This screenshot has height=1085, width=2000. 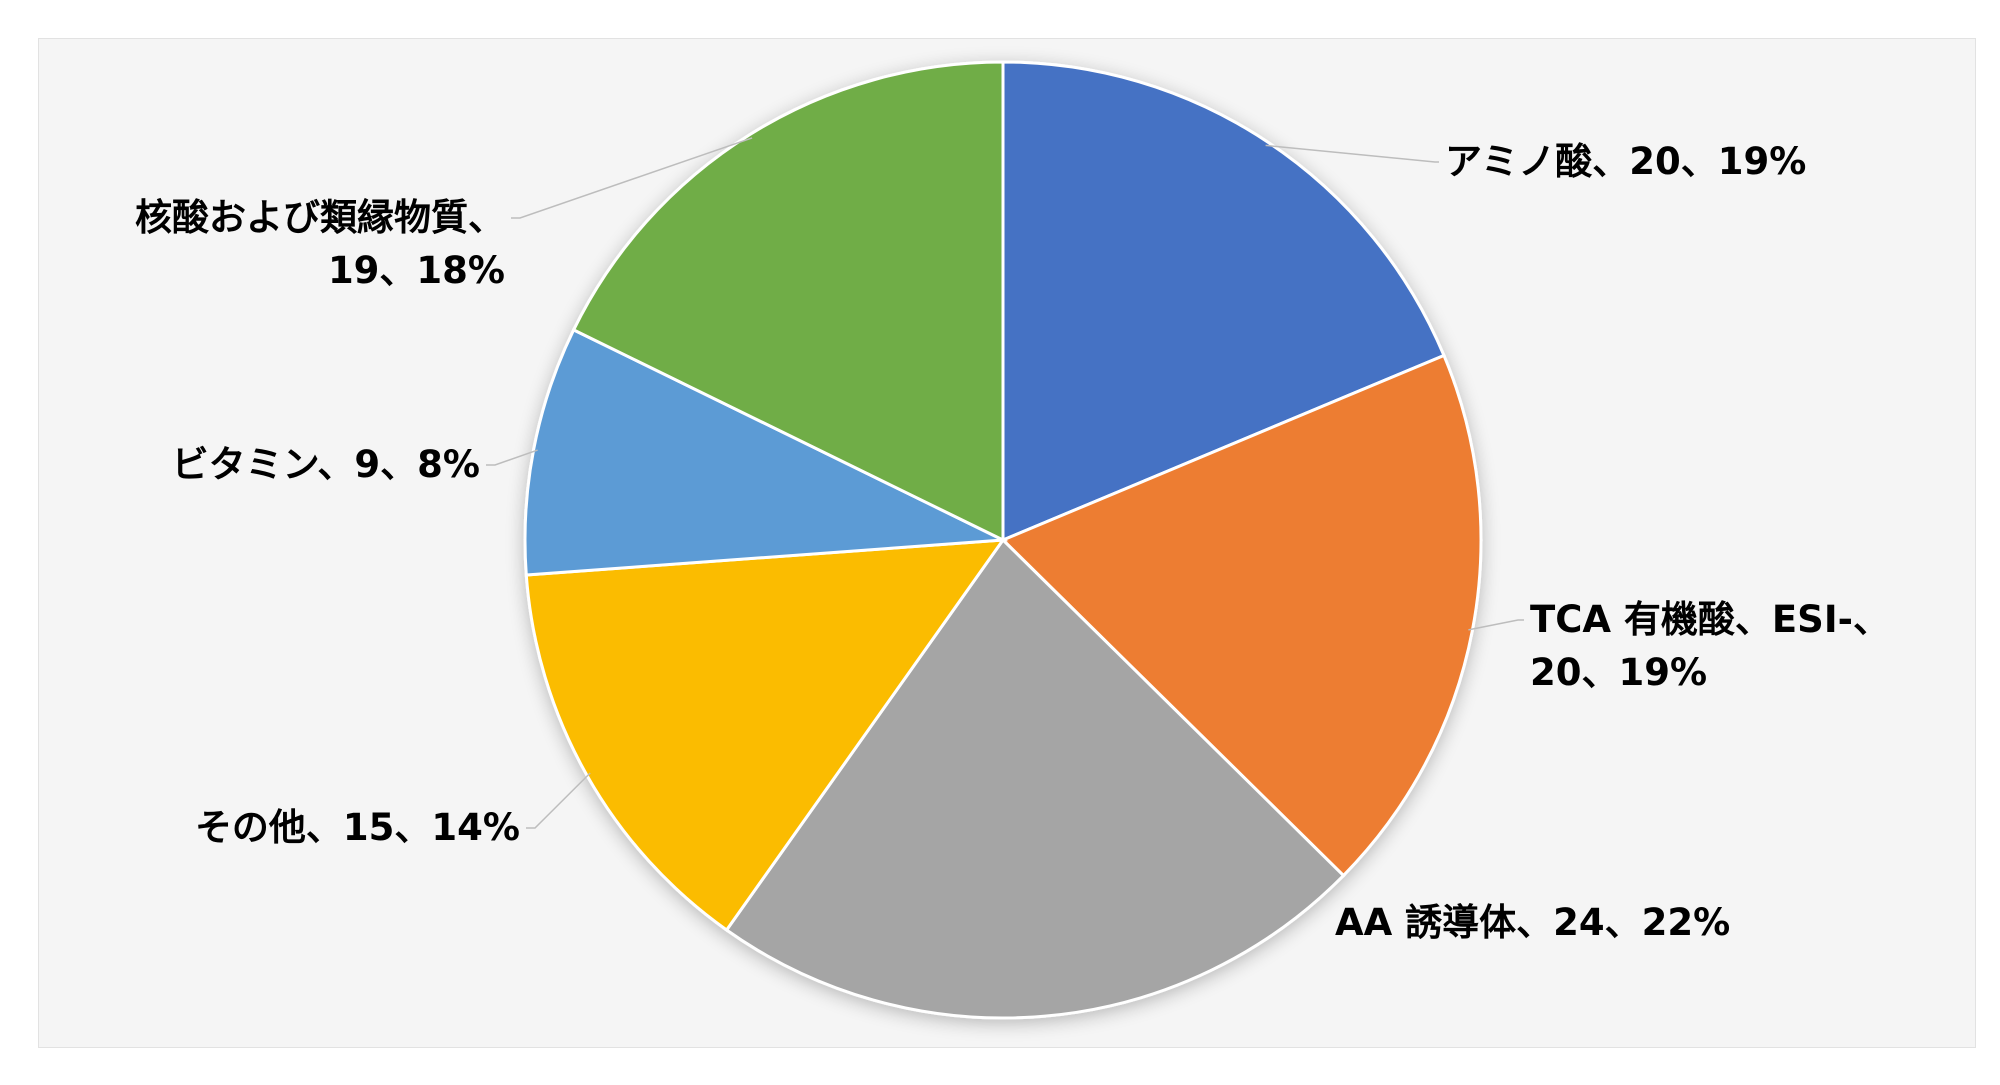 What do you see at coordinates (326, 464) in the screenshot?
I see `data-label-vitamins: ビタミン、9、8%` at bounding box center [326, 464].